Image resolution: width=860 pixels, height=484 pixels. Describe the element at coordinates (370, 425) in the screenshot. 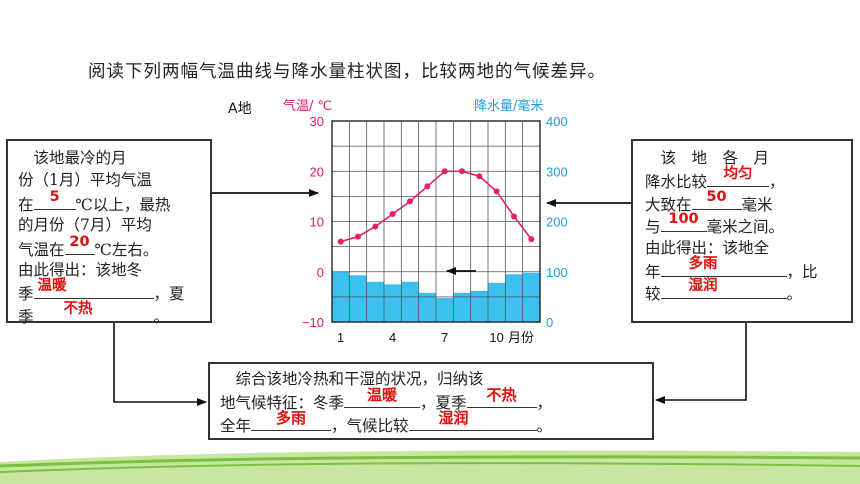

I see `bottom-text: ，气候比较` at that location.